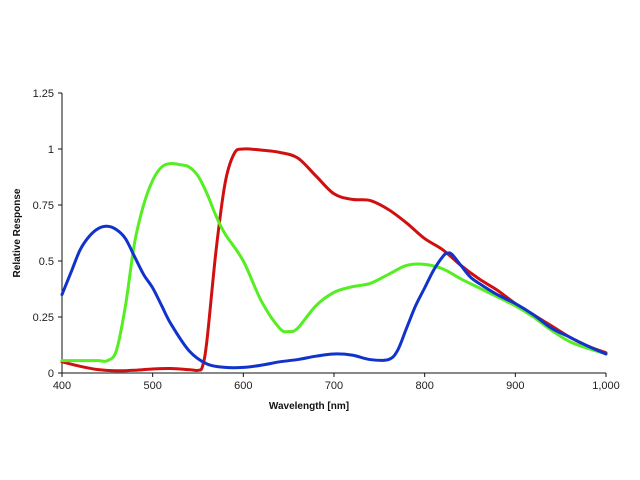  Describe the element at coordinates (43, 318) in the screenshot. I see `y-tick-label: 0.25` at that location.